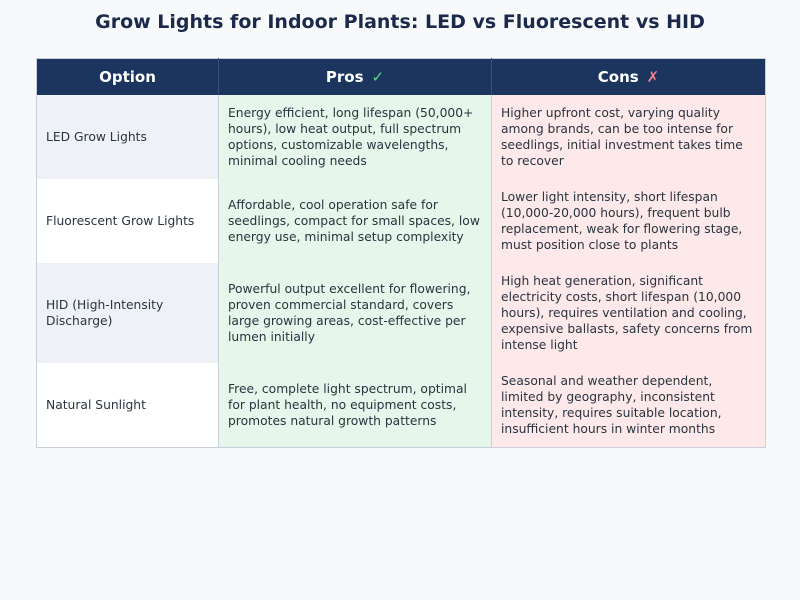  What do you see at coordinates (127, 313) in the screenshot?
I see `option-cell: HID (High-Intensity Discharge)` at bounding box center [127, 313].